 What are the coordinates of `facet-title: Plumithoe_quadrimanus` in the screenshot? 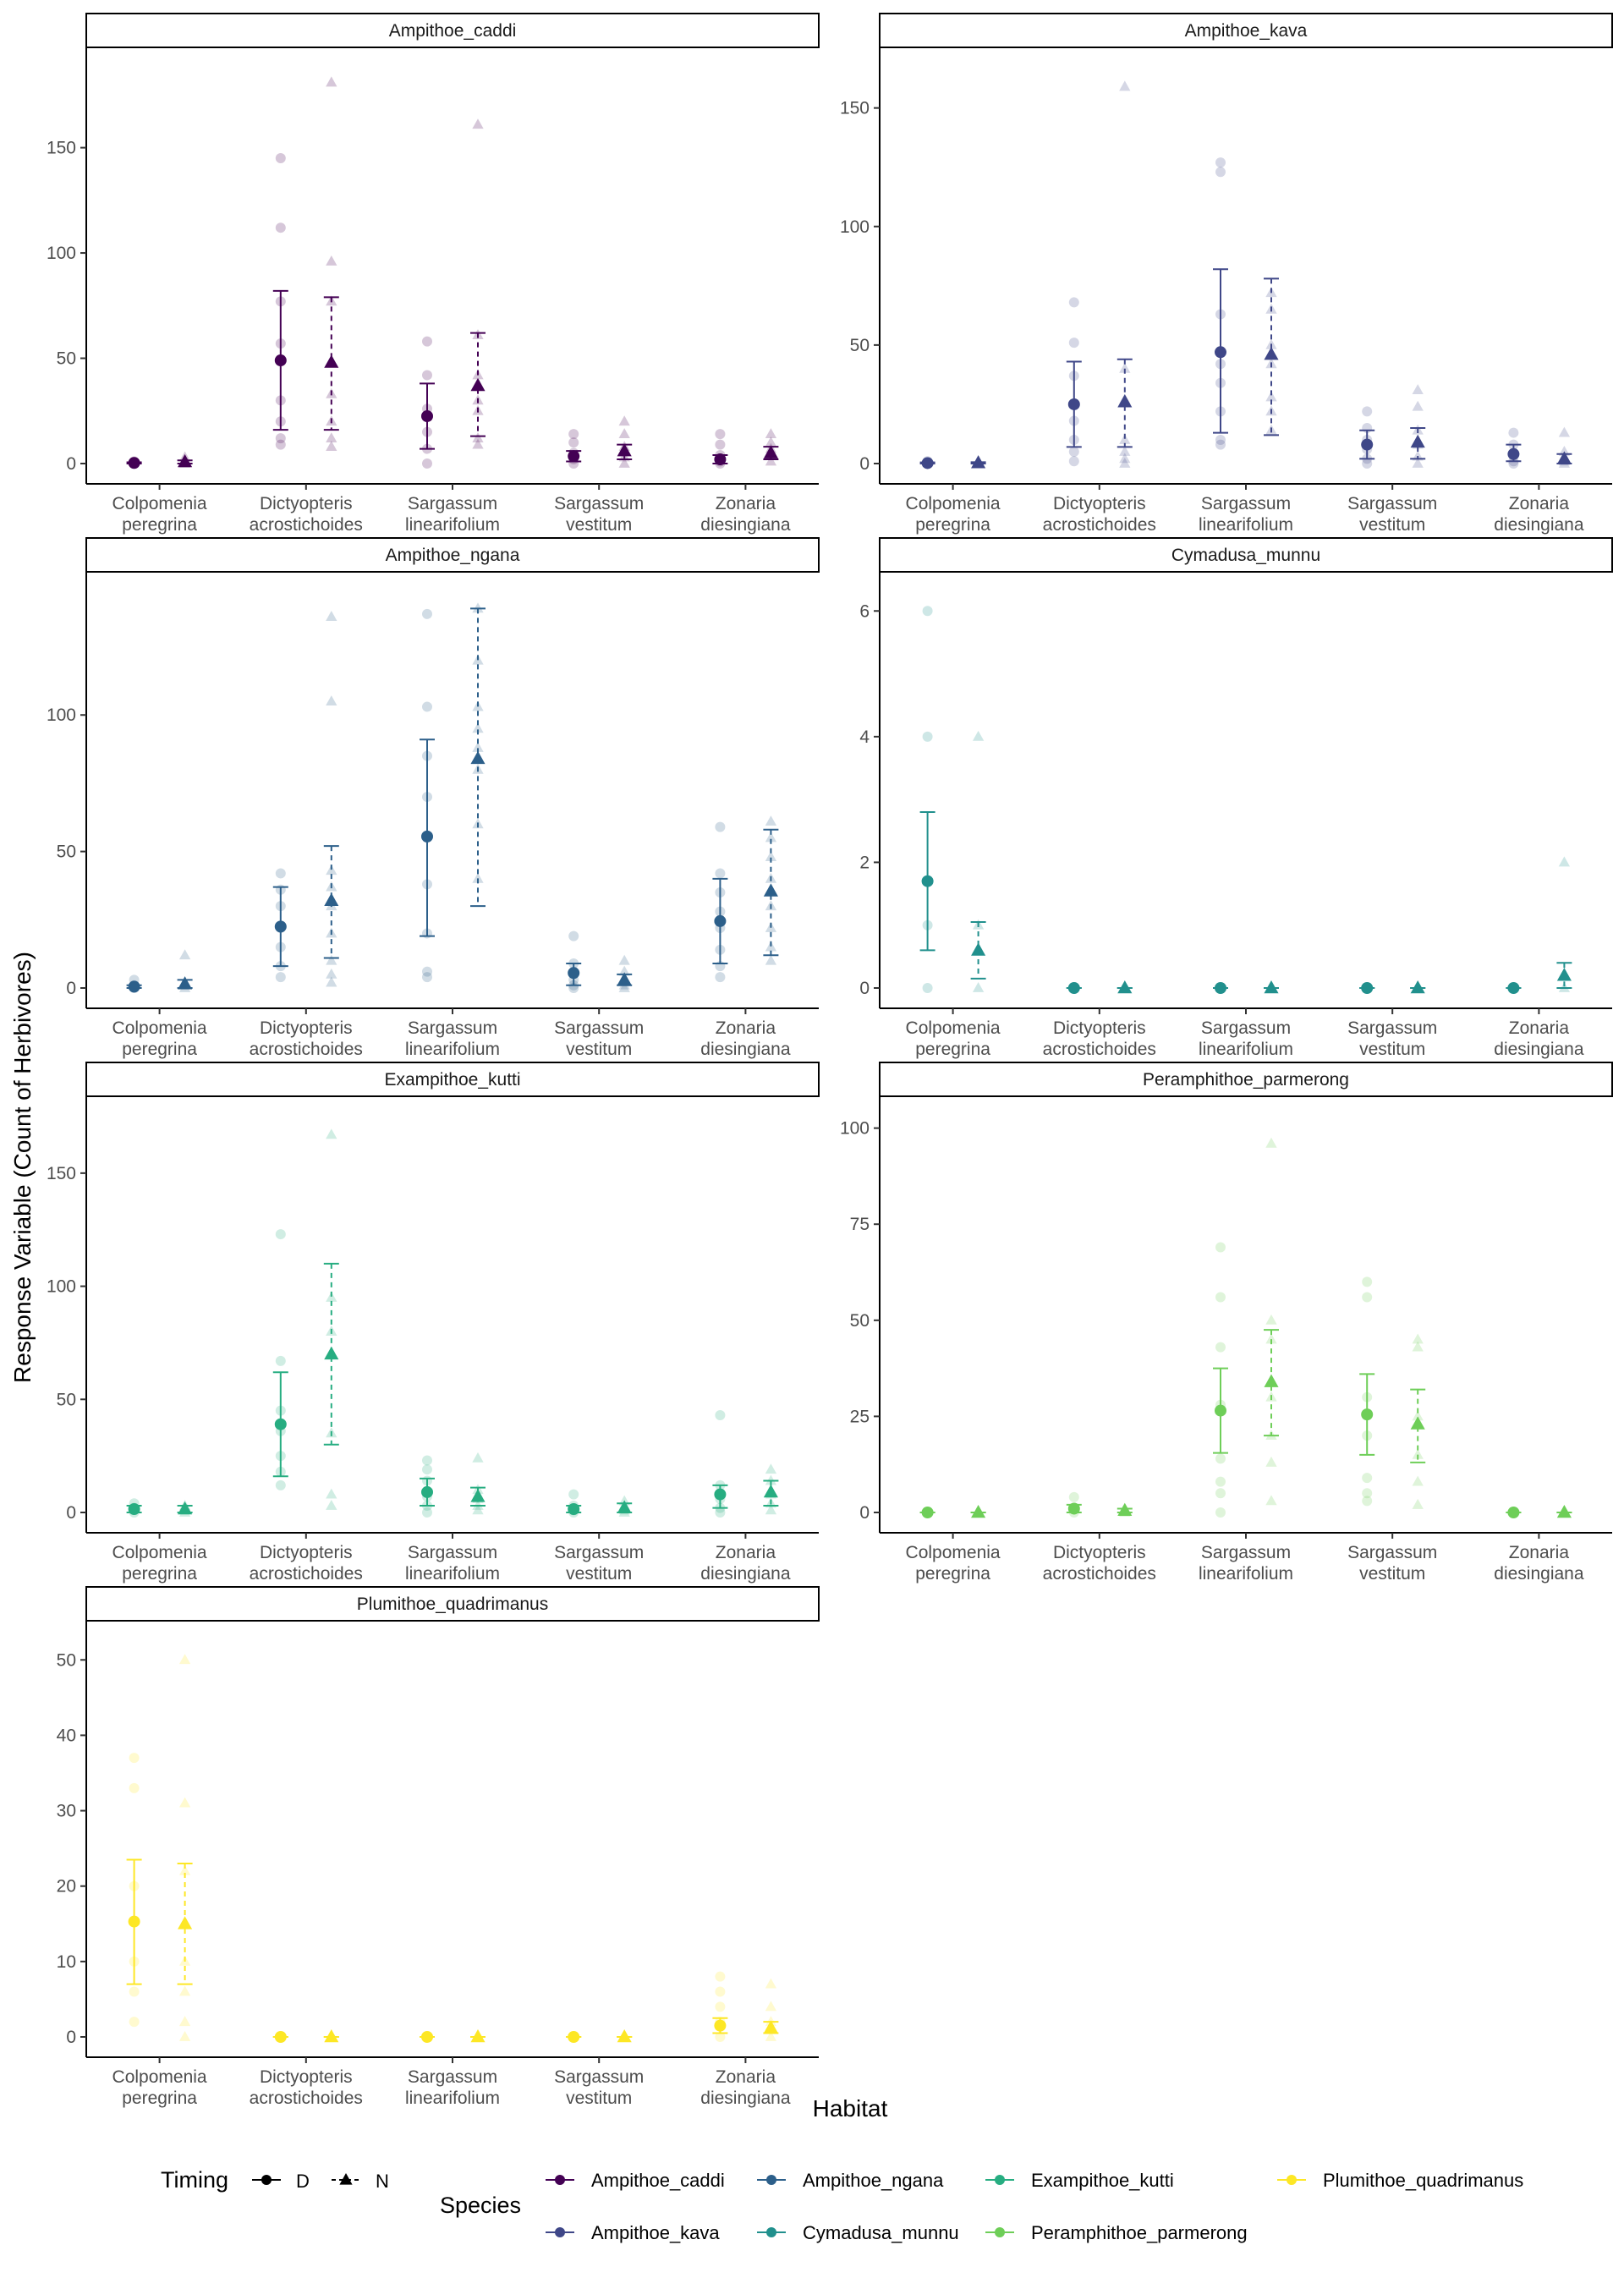 It's located at (453, 1605).